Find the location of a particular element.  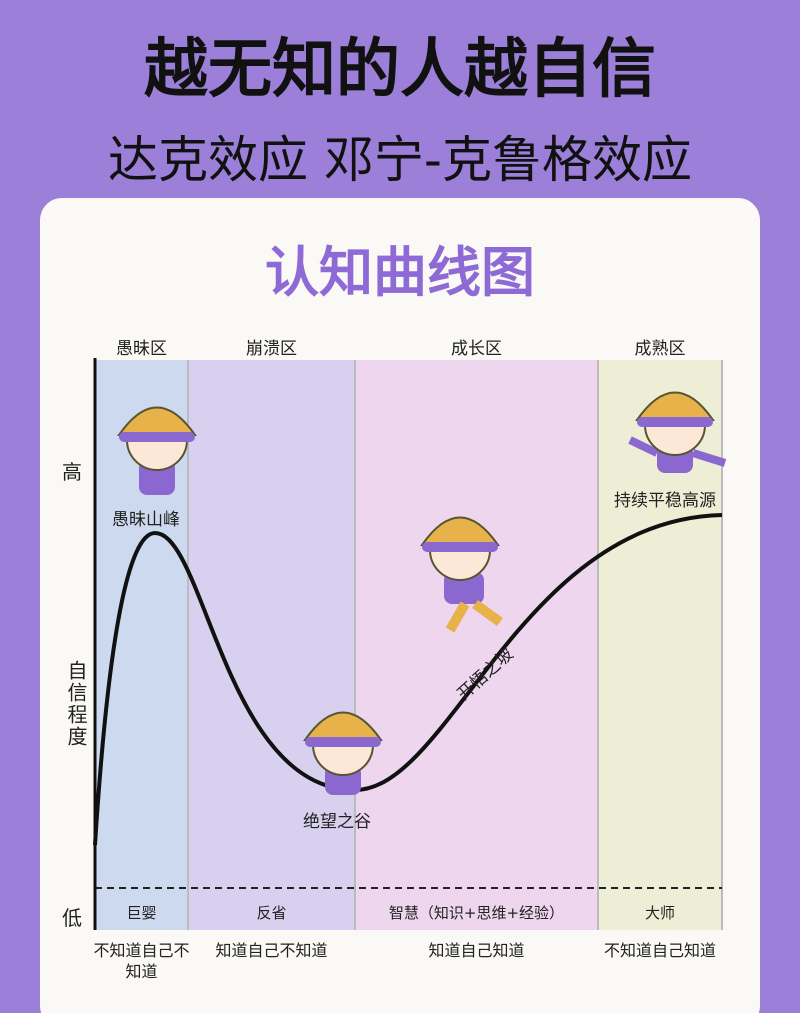

zone-name: 愚昧区 is located at coordinates (141, 349).